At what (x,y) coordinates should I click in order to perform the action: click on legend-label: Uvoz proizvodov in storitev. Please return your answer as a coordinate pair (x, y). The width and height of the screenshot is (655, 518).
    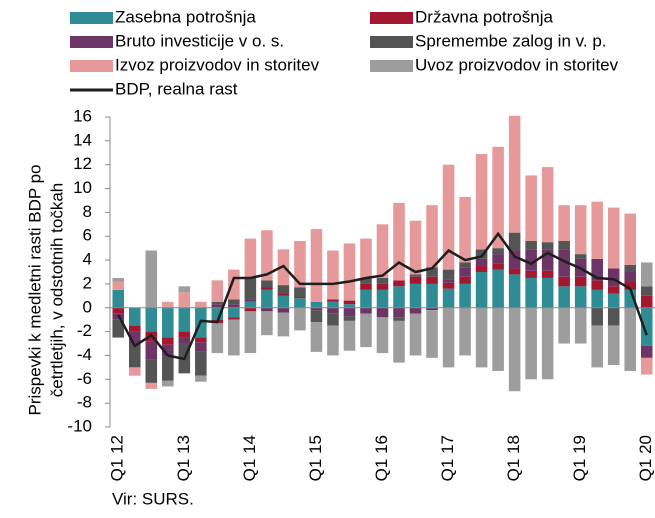
    Looking at the image, I should click on (517, 64).